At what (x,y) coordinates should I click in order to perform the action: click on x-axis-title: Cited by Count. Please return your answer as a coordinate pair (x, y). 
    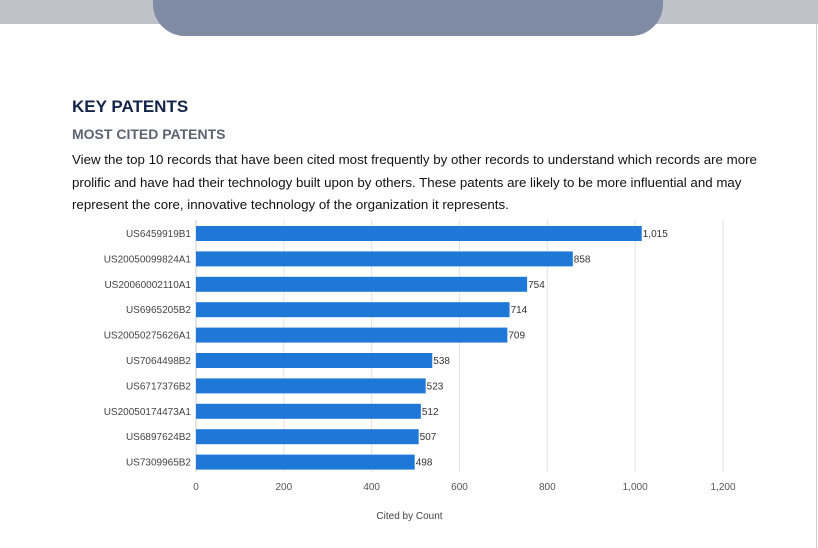
    Looking at the image, I should click on (409, 516).